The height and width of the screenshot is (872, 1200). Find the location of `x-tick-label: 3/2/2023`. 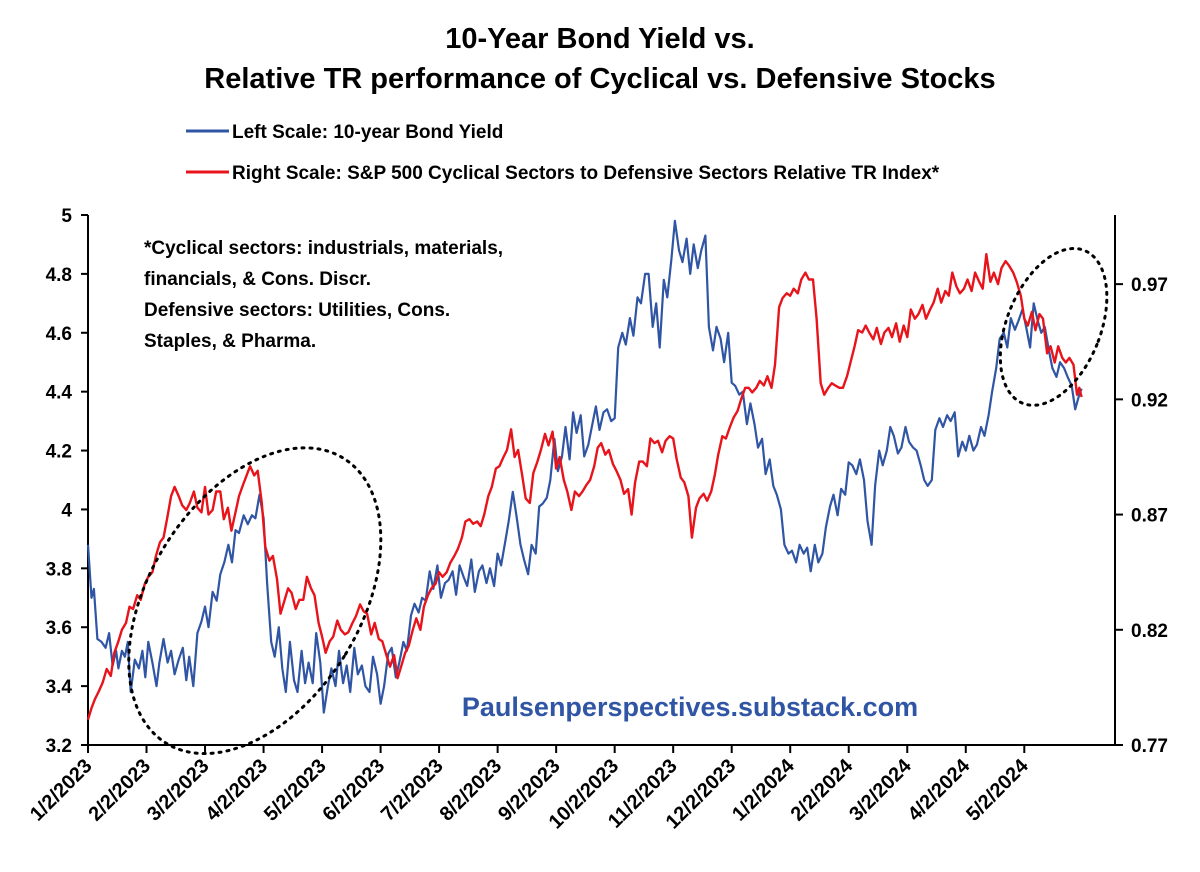

x-tick-label: 3/2/2023 is located at coordinates (178, 790).